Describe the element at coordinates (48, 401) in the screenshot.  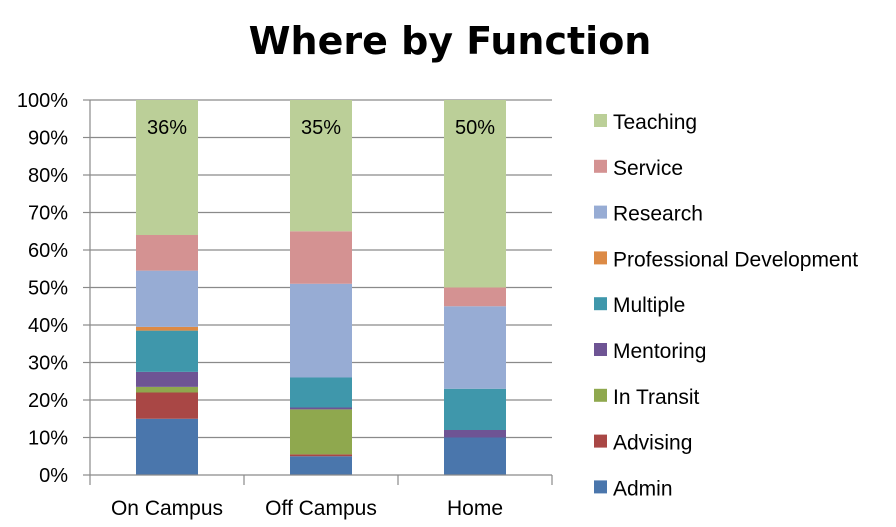
I see `y-tick-label: 20%` at that location.